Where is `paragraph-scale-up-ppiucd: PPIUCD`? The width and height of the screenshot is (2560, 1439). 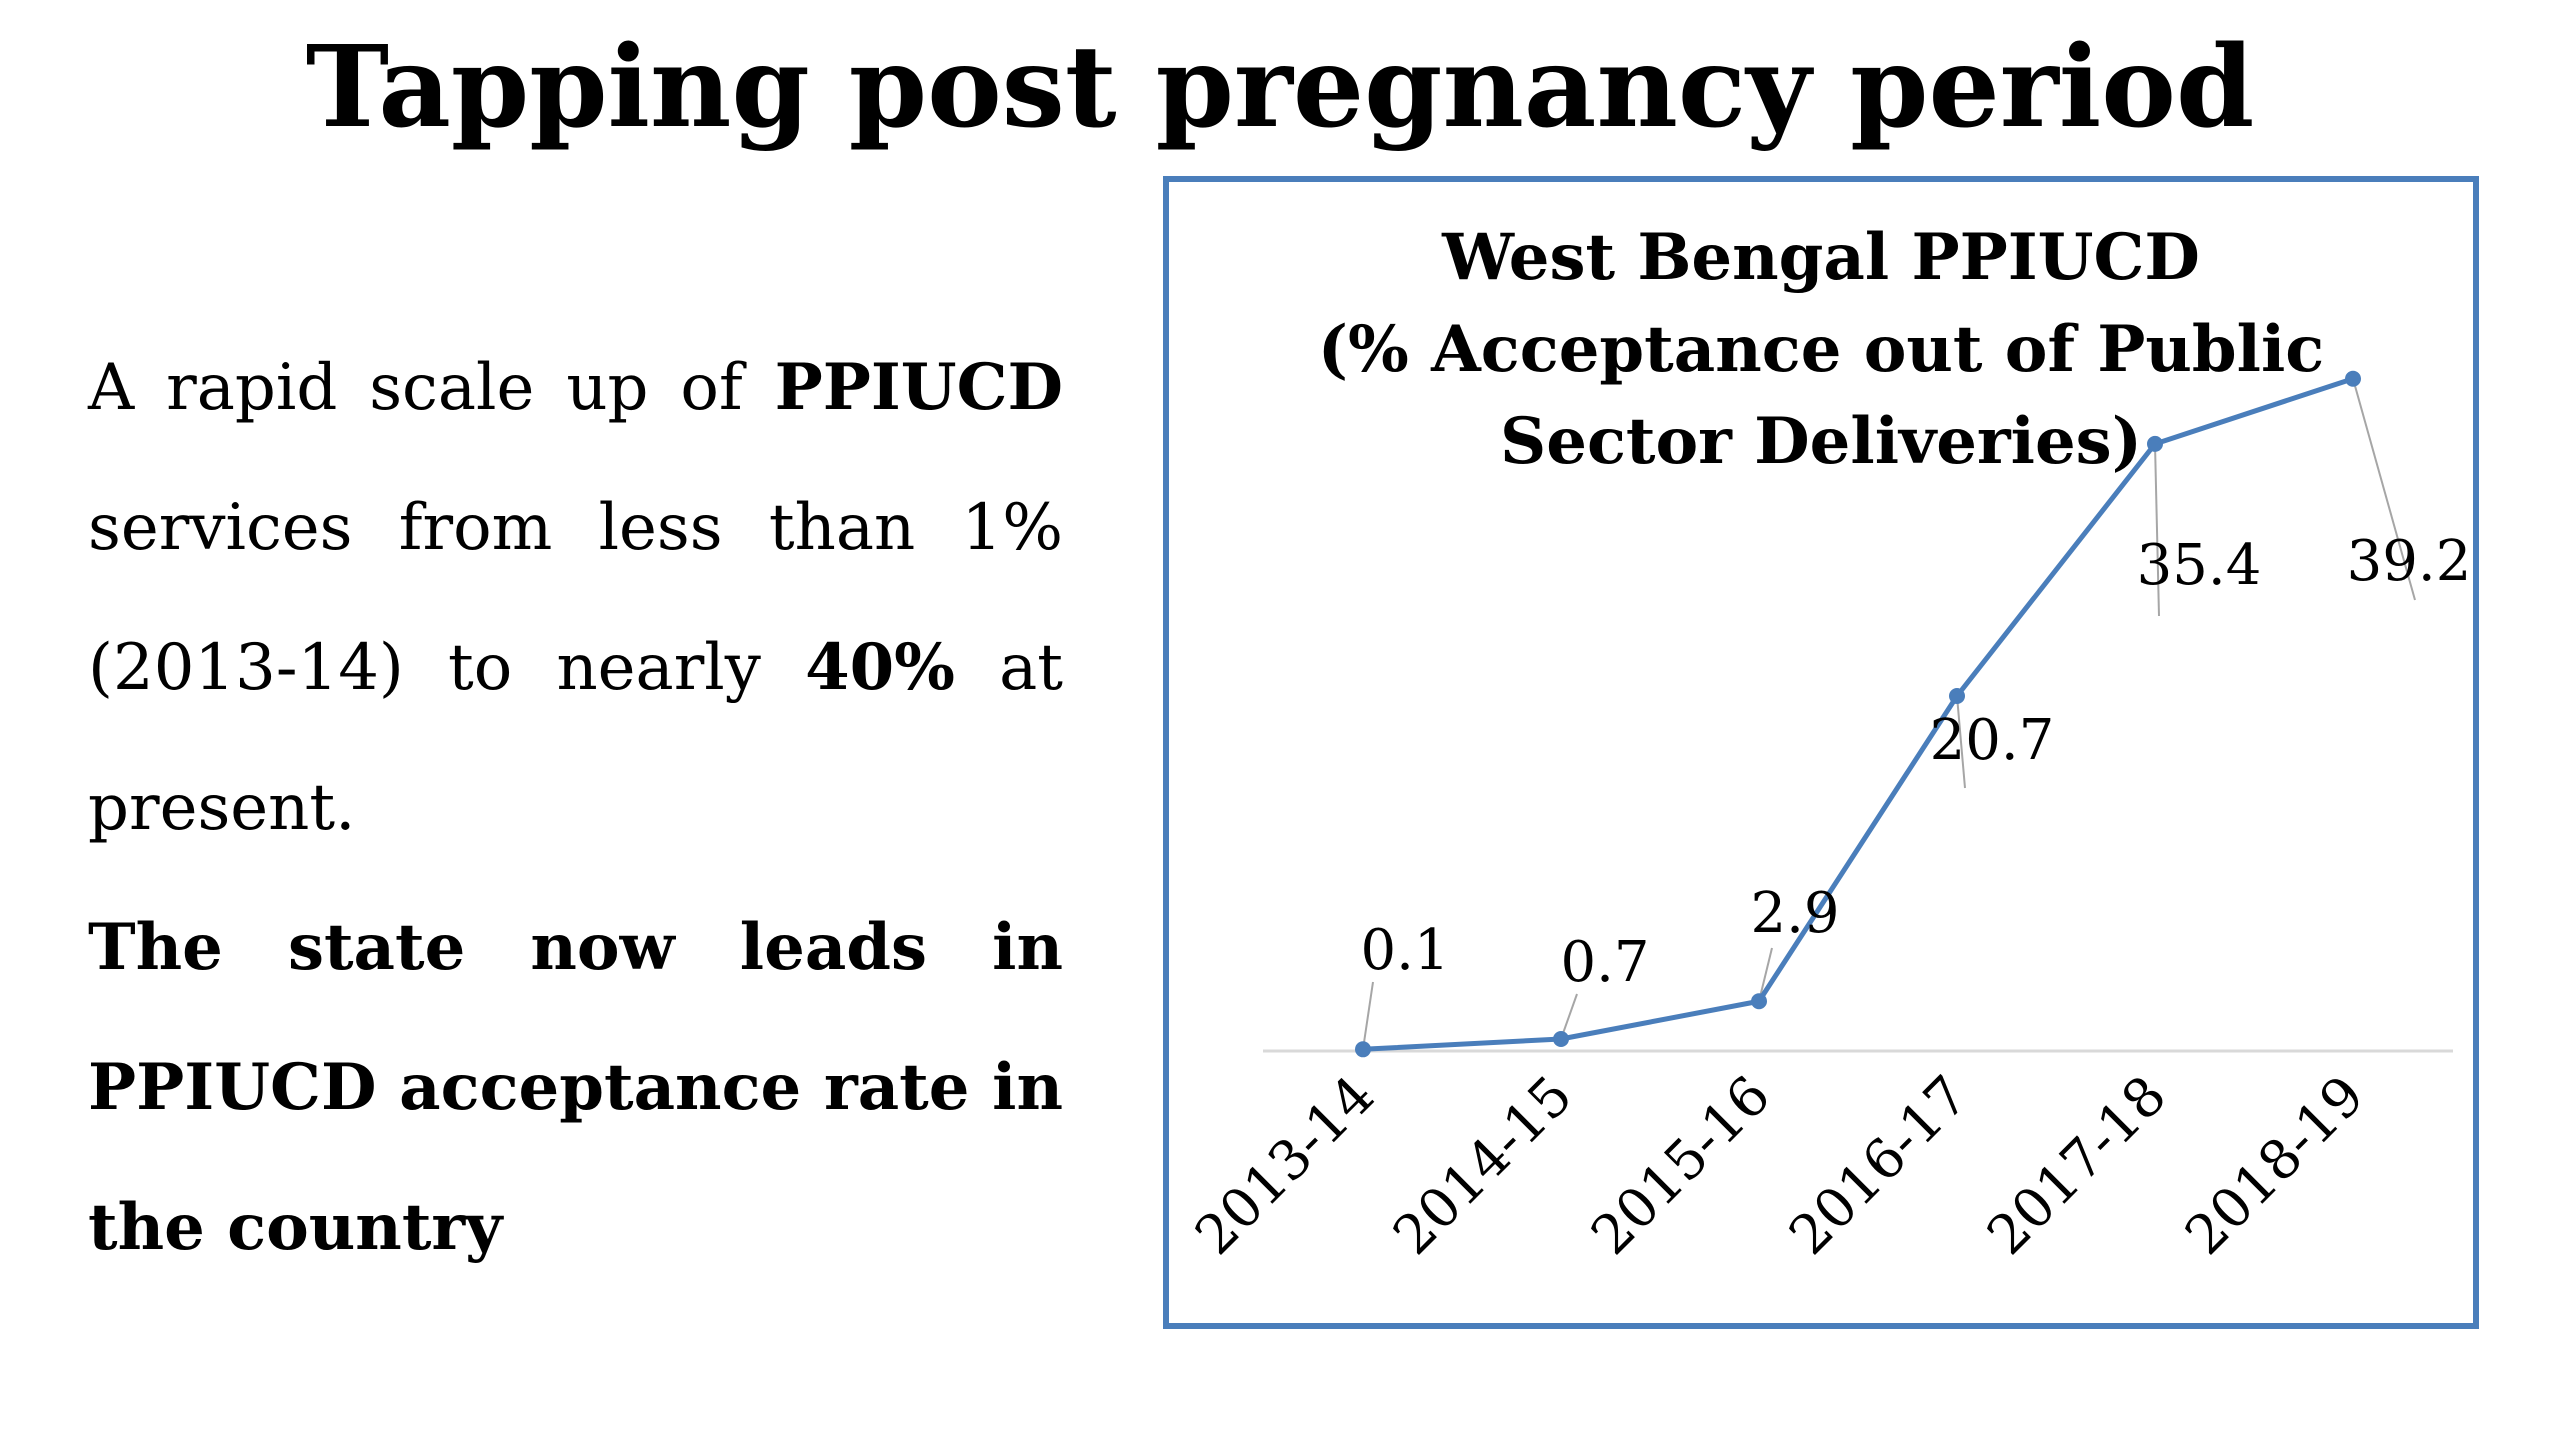 paragraph-scale-up-ppiucd: PPIUCD is located at coordinates (918, 387).